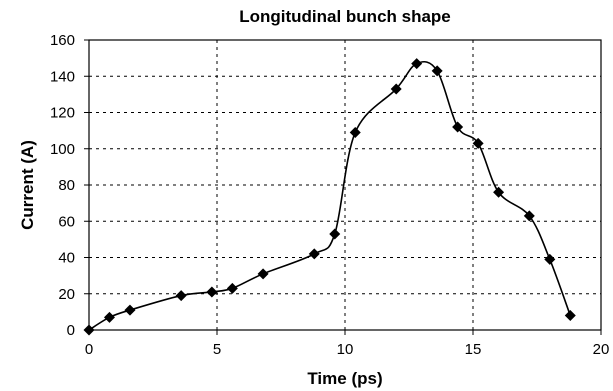  Describe the element at coordinates (66, 221) in the screenshot. I see `y-tick-label: 60` at that location.